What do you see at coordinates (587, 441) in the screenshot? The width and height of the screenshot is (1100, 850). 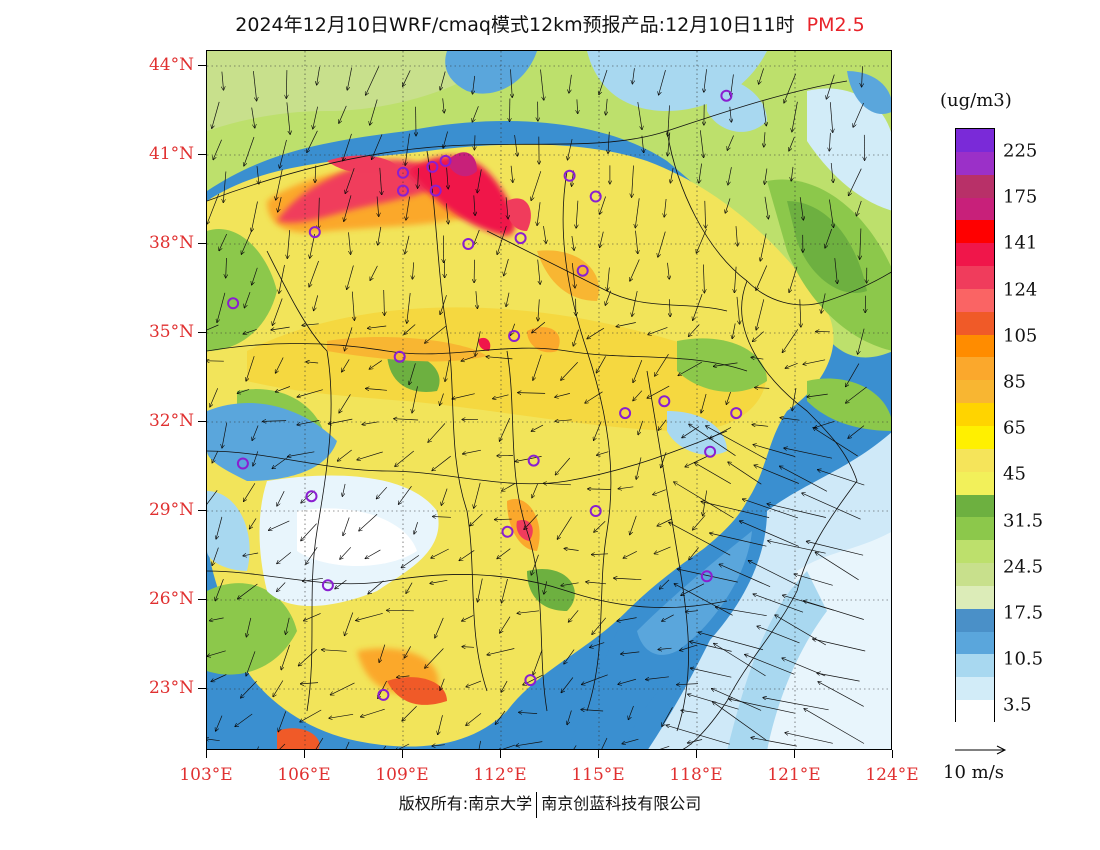 I see `boundary-line` at bounding box center [587, 441].